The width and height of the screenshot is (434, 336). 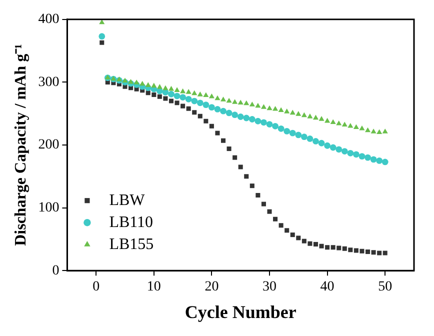 I want to click on legend-label: LB110, so click(x=131, y=222).